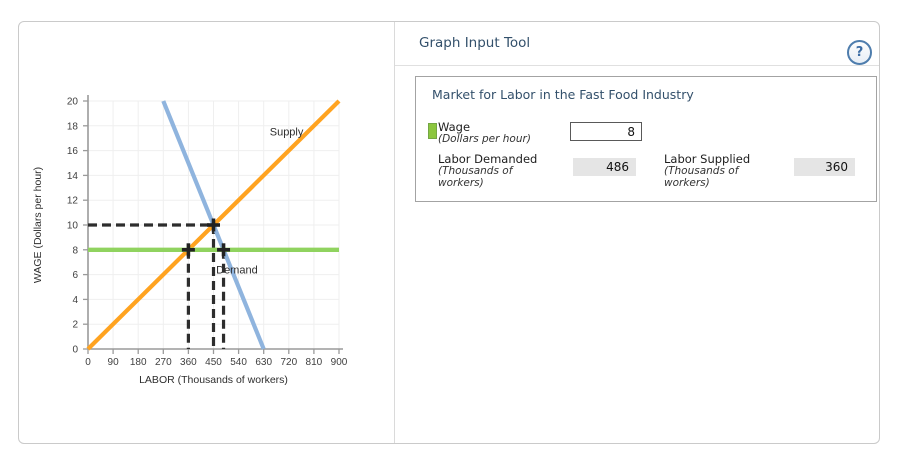  Describe the element at coordinates (38, 225) in the screenshot. I see `y-axis-title: WAGE (Dollars per hour)` at that location.